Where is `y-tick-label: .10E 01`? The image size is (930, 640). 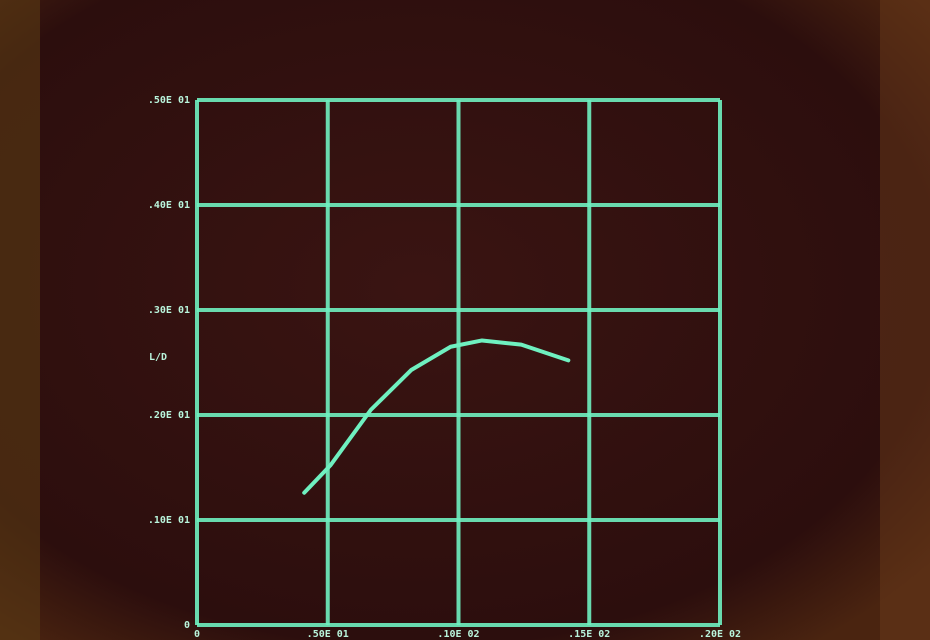
y-tick-label: .10E 01 is located at coordinates (169, 520).